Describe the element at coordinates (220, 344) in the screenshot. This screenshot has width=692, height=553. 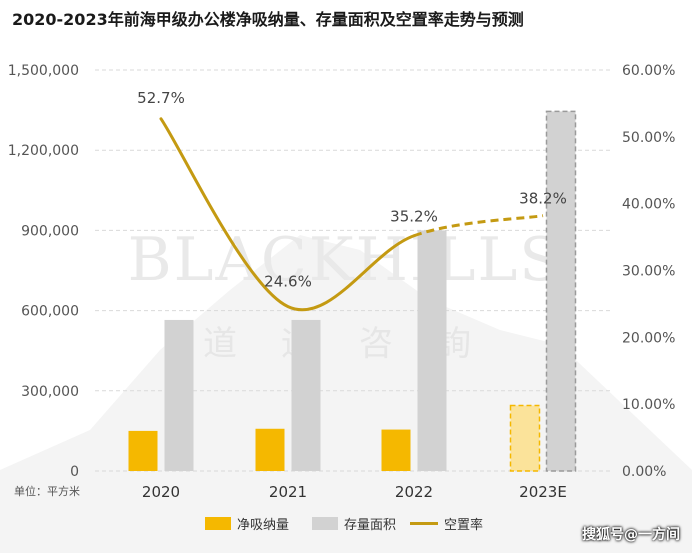
I see `watermark-char: 道` at that location.